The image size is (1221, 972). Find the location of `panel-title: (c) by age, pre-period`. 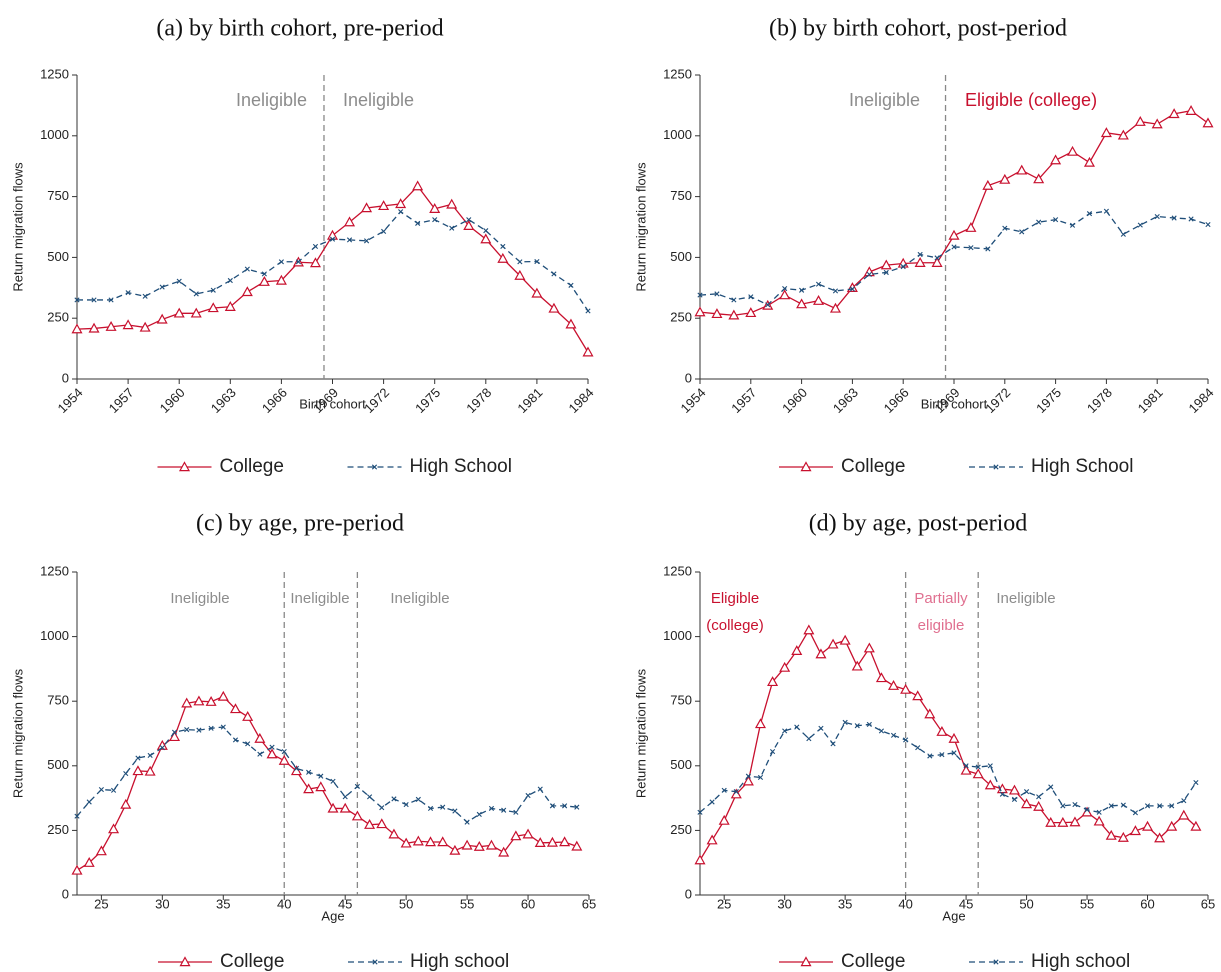

panel-title: (c) by age, pre-period is located at coordinates (300, 524).